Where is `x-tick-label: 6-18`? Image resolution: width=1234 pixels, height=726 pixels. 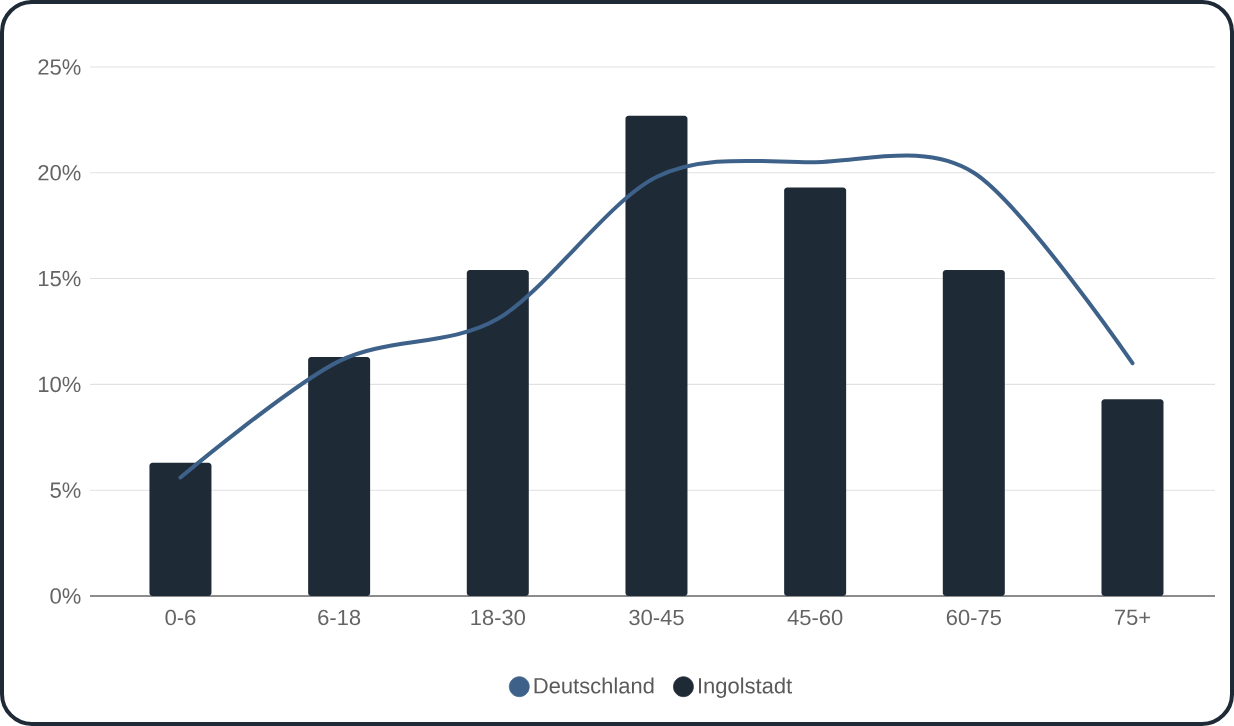 x-tick-label: 6-18 is located at coordinates (339, 617).